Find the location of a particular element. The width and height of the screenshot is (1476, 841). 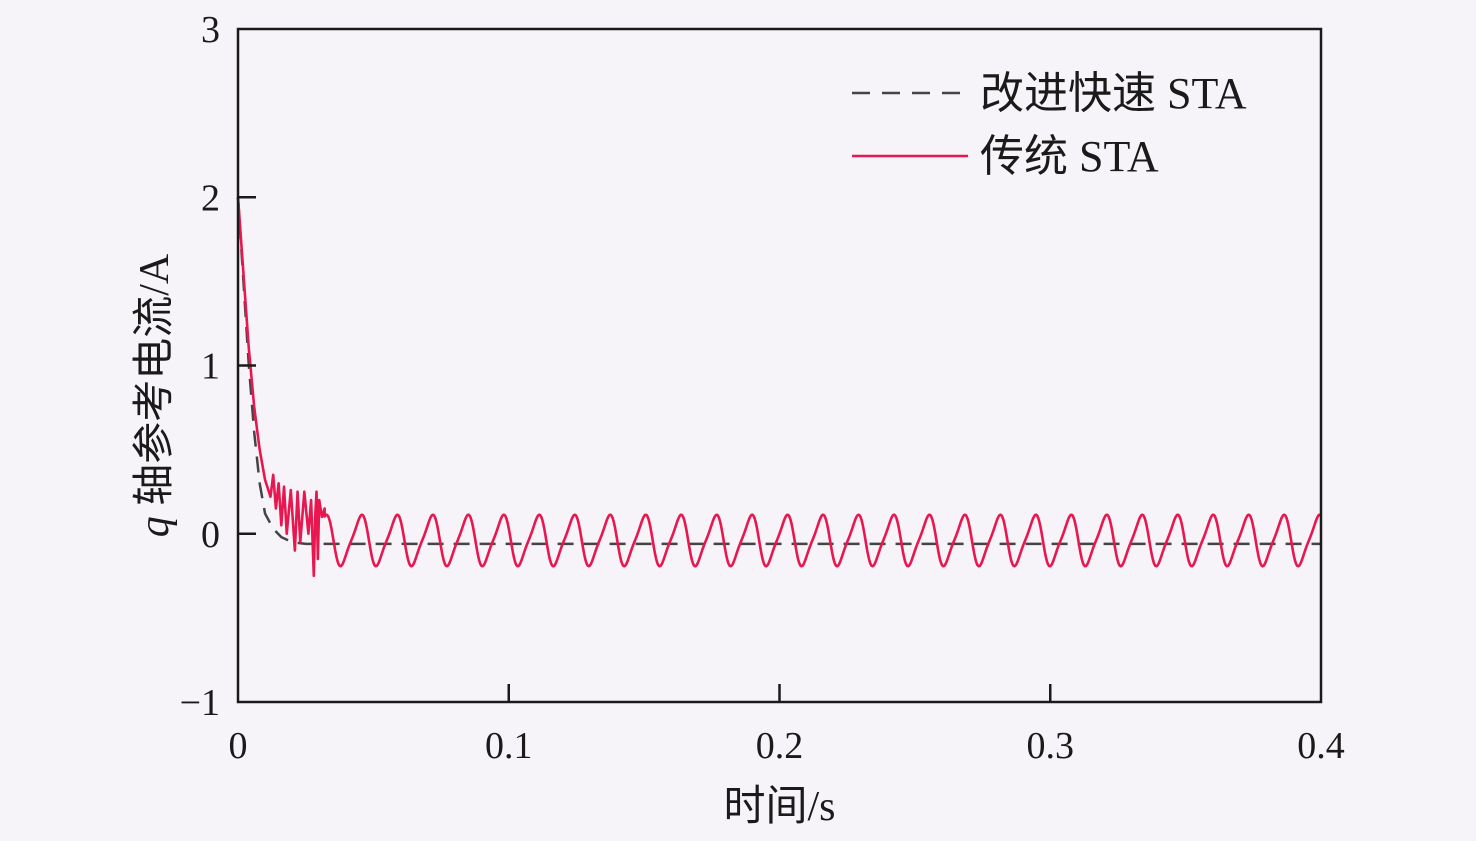

y-tick-label: 1 is located at coordinates (210, 367).